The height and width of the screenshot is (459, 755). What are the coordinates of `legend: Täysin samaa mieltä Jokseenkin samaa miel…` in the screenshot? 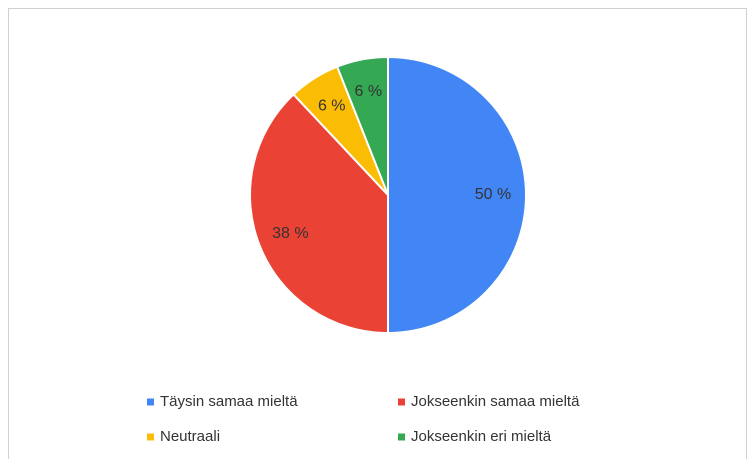 It's located at (363, 419).